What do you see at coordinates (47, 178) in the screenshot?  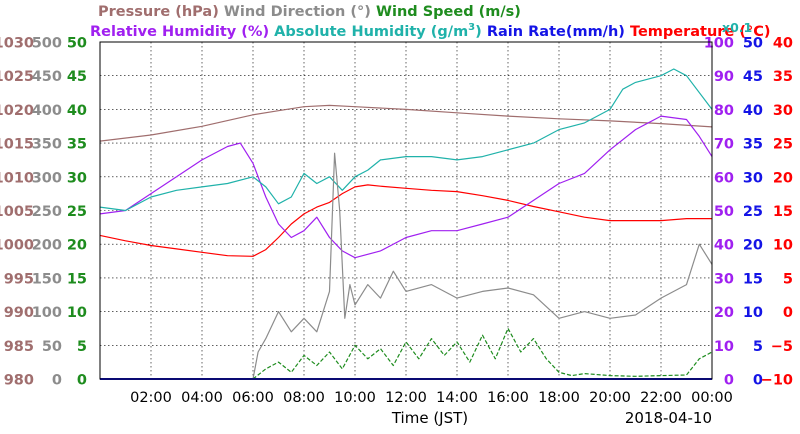 I see `y-tick-label: 300` at bounding box center [47, 178].